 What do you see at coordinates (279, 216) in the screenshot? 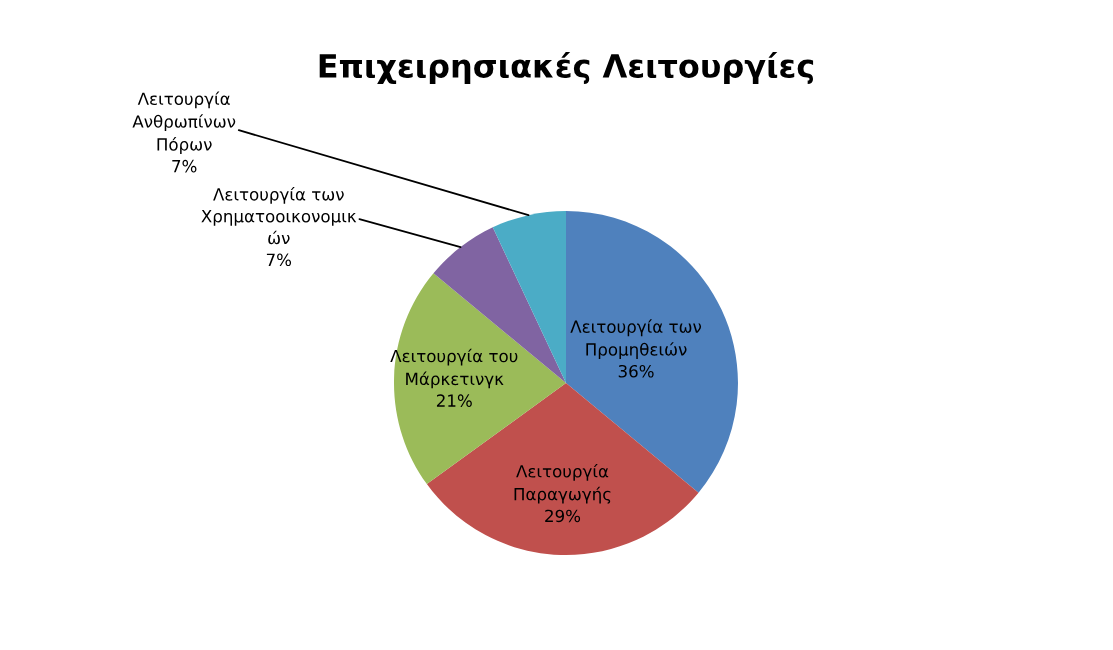
I see `slice-label: Λειτουργία των Χρηματοοικονομικ ών` at bounding box center [279, 216].